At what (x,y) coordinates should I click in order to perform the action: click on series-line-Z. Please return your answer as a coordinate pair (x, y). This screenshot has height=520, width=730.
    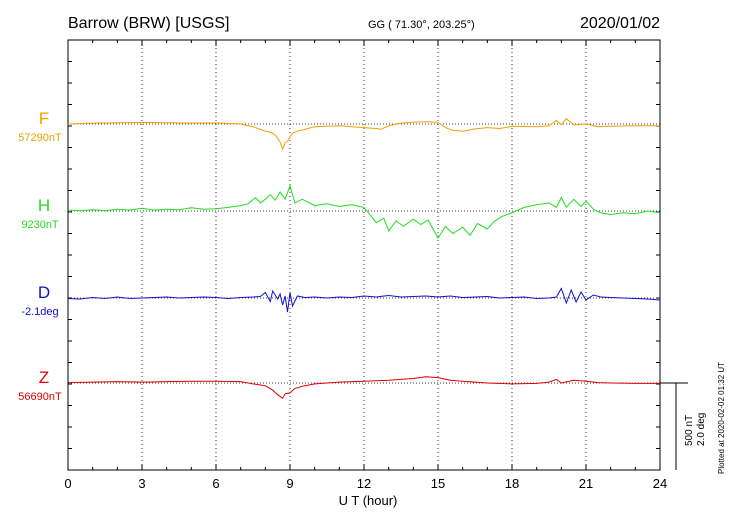
    Looking at the image, I should click on (363, 388).